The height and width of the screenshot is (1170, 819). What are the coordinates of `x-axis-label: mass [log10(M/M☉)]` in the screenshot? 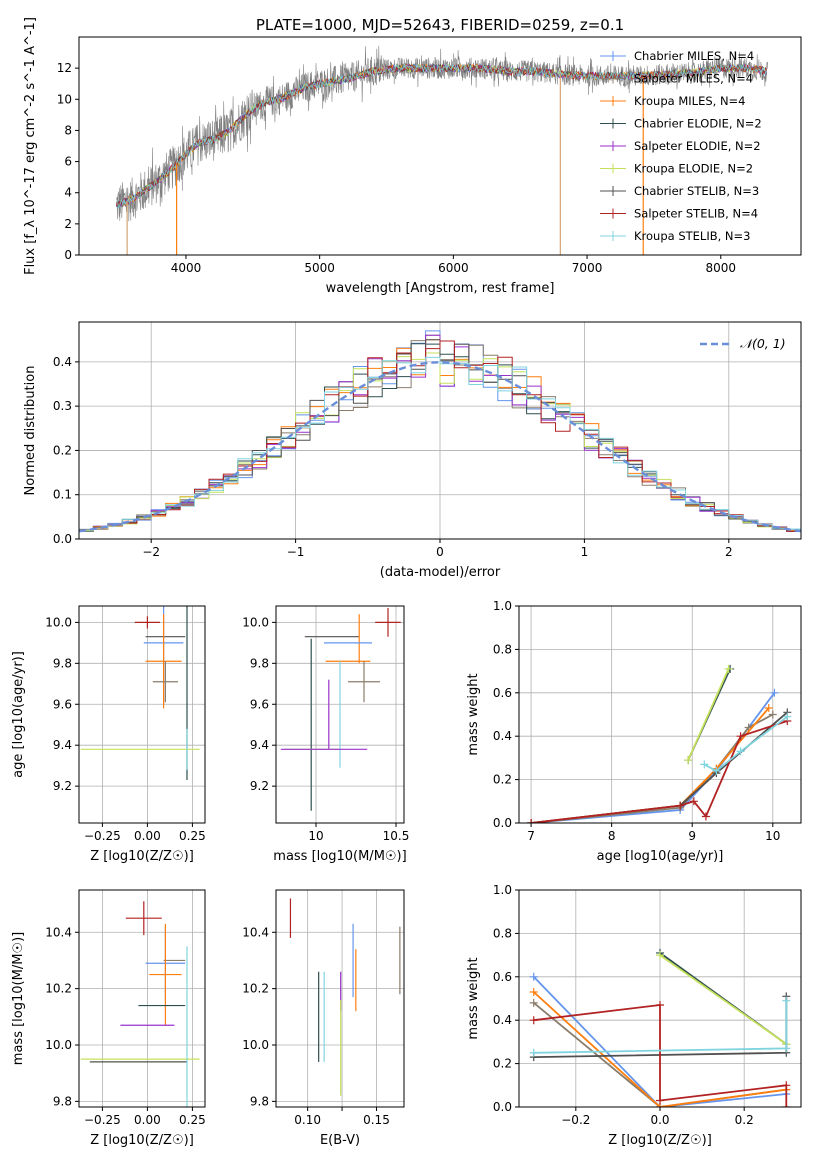 It's located at (339, 856).